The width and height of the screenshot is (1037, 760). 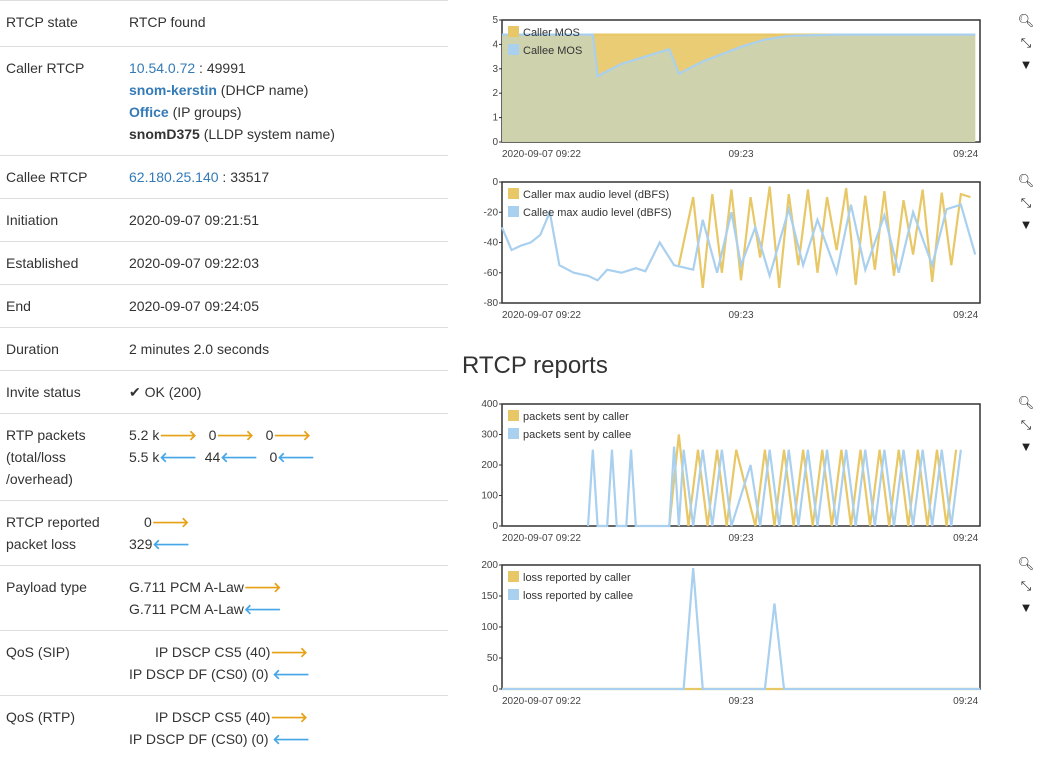 I want to click on mos-chart-toolbar: 🔍︎ ⤡ ▼, so click(x=1026, y=43).